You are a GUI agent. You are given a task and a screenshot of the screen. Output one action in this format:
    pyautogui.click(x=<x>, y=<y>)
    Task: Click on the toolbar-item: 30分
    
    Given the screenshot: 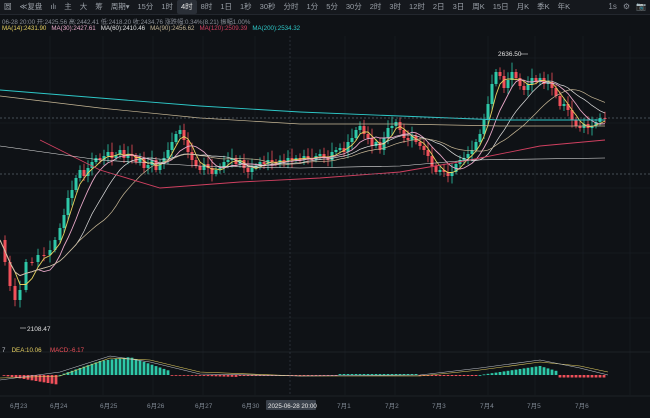 What is the action you would take?
    pyautogui.click(x=353, y=6)
    